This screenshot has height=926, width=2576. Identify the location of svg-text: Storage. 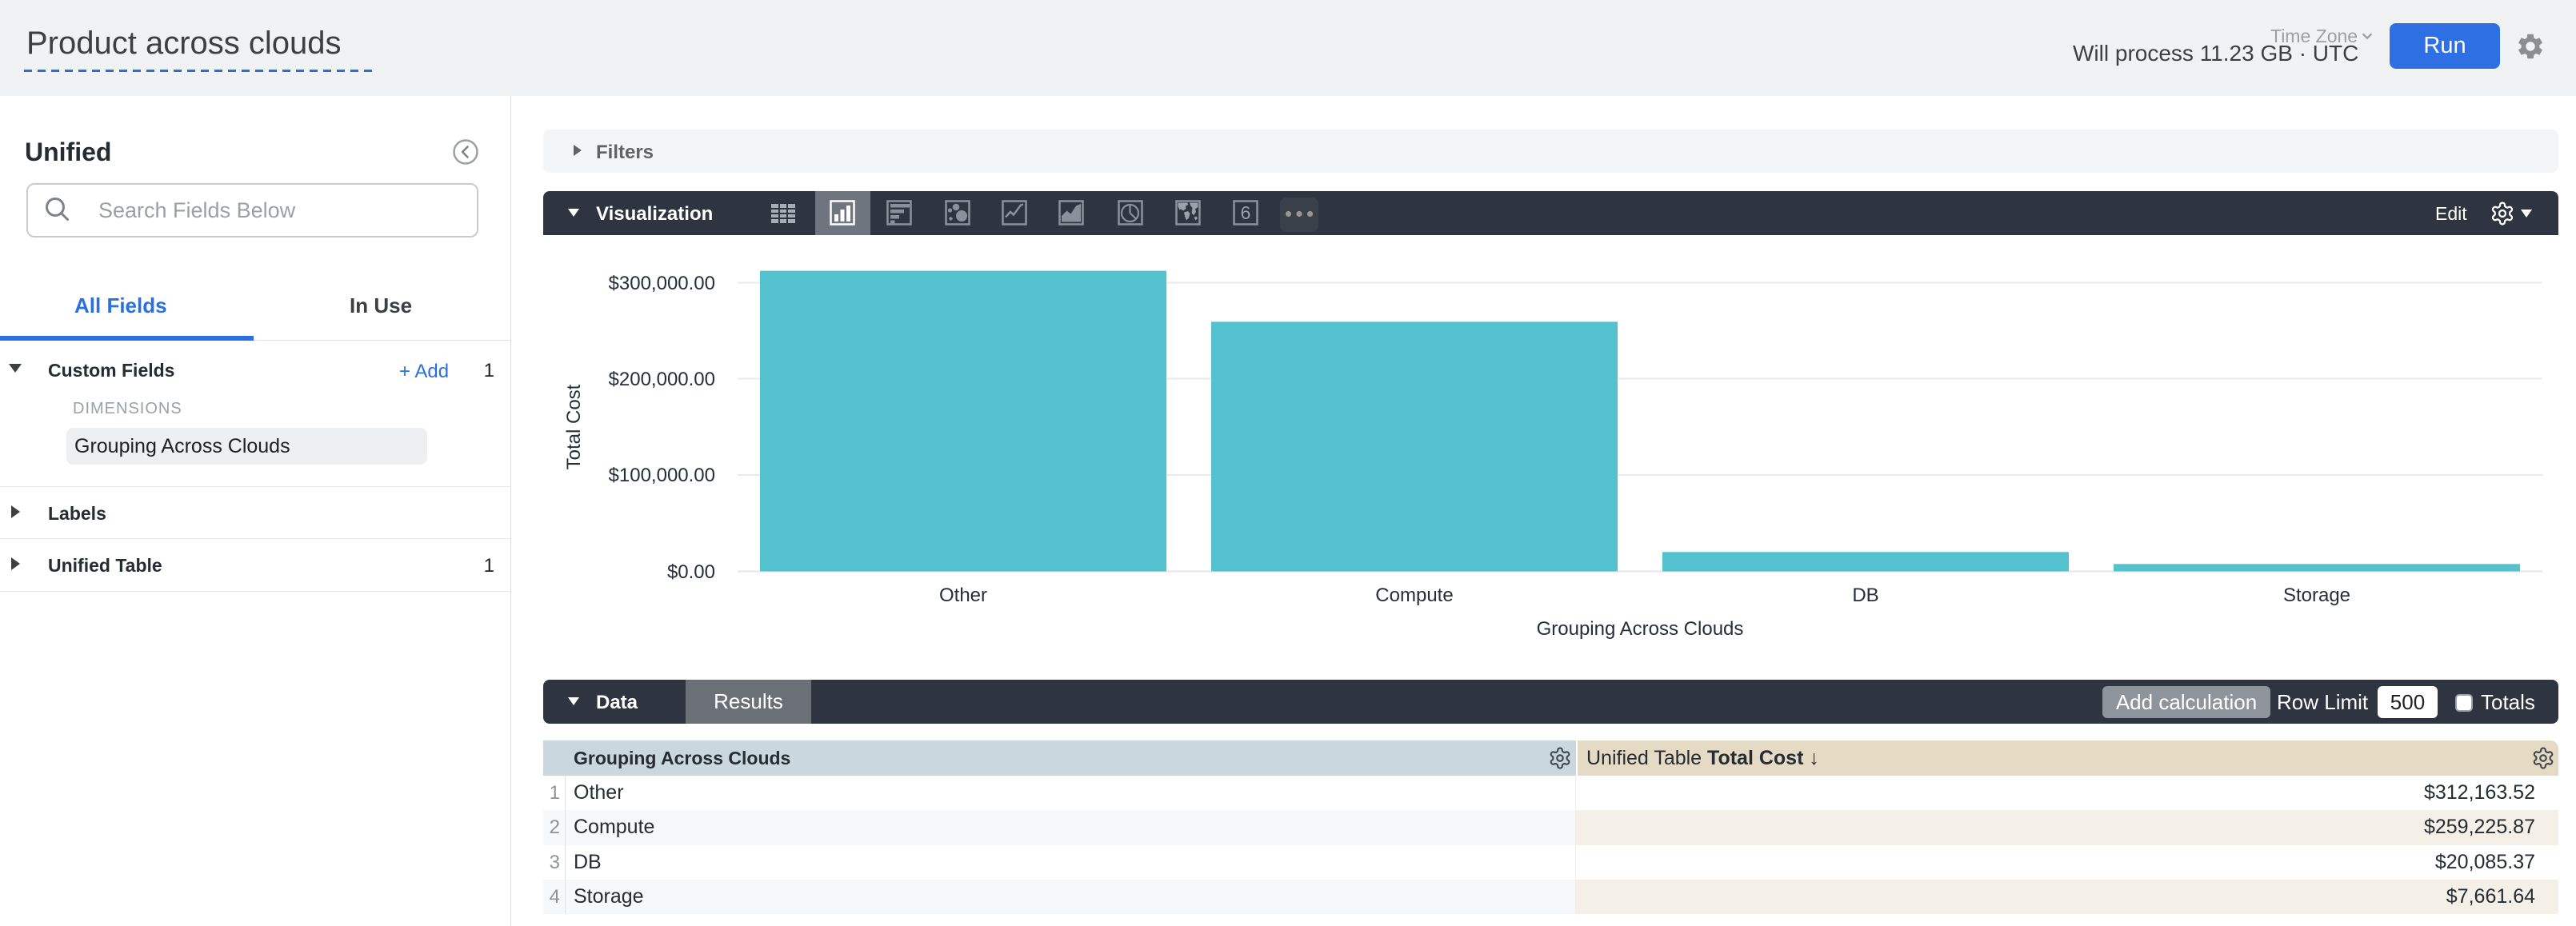
(2316, 595).